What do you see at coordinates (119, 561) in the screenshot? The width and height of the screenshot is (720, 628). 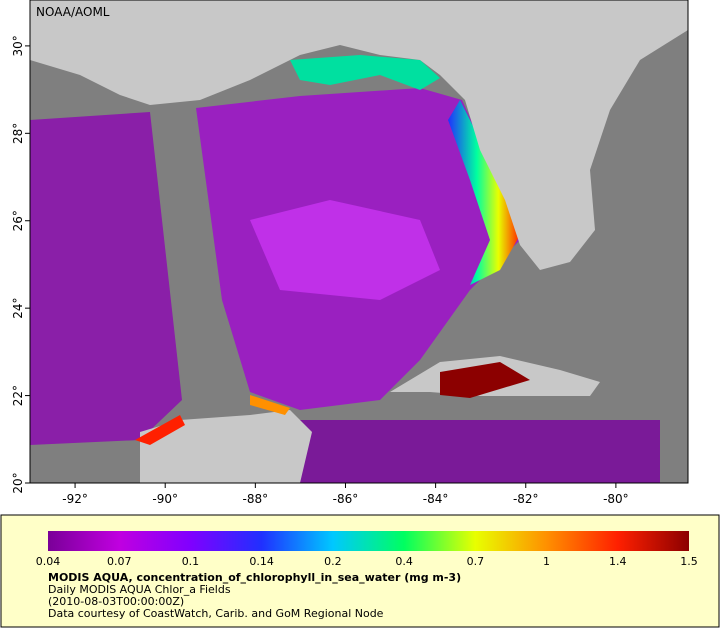 I see `colorbar-label: 0.07` at bounding box center [119, 561].